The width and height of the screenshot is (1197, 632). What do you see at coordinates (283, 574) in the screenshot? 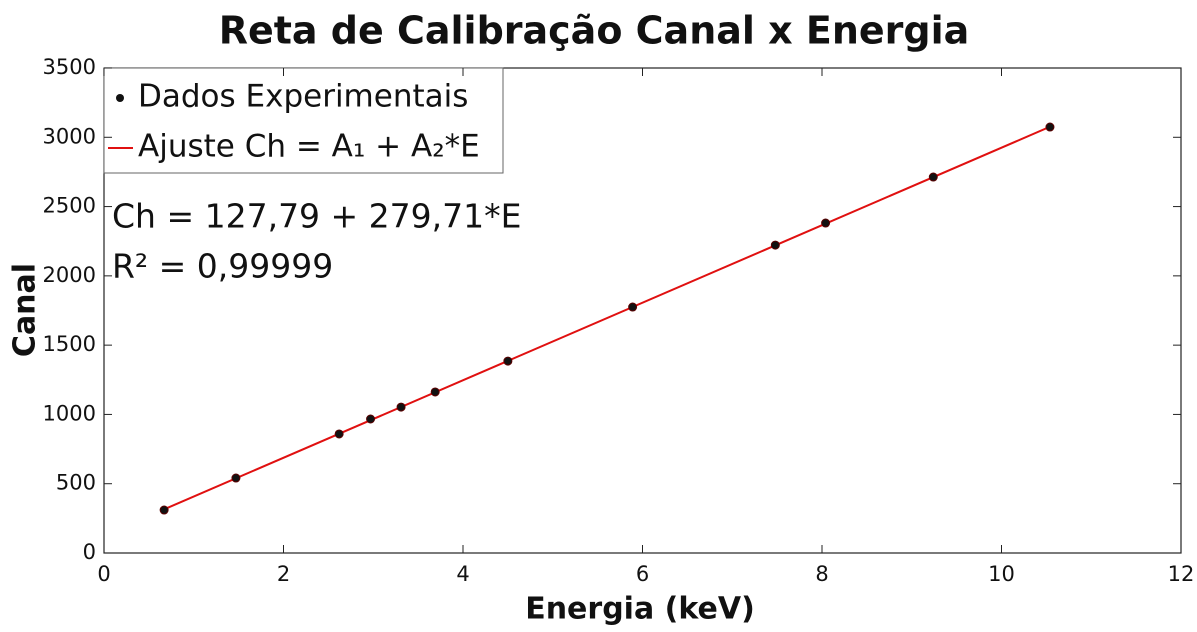
I see `x-tick-label: 2` at bounding box center [283, 574].